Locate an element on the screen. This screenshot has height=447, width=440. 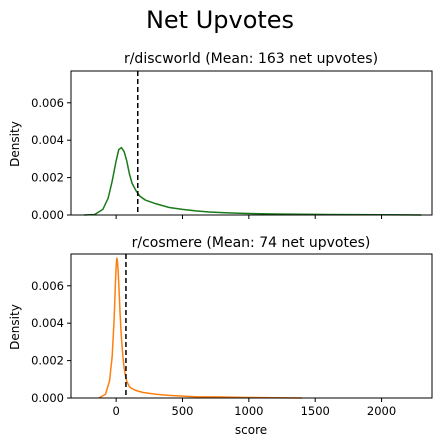
x-axis-cosmere: 0 500 1000 1500 2000 is located at coordinates (254, 408).